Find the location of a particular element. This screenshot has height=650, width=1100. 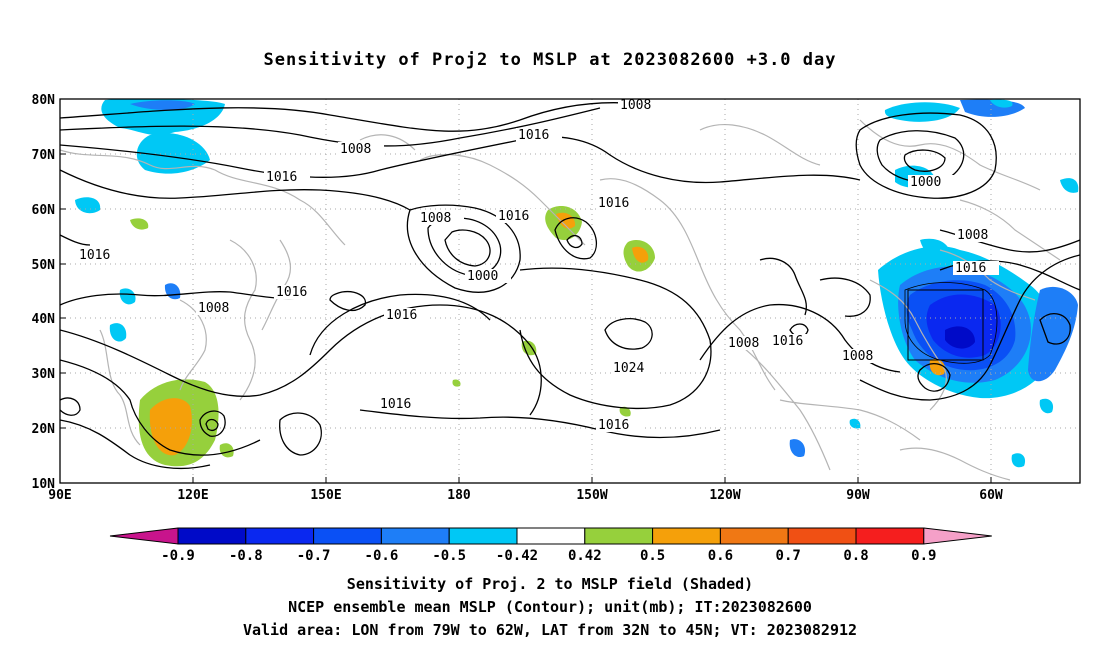

lat-label: 40N is located at coordinates (44, 319).